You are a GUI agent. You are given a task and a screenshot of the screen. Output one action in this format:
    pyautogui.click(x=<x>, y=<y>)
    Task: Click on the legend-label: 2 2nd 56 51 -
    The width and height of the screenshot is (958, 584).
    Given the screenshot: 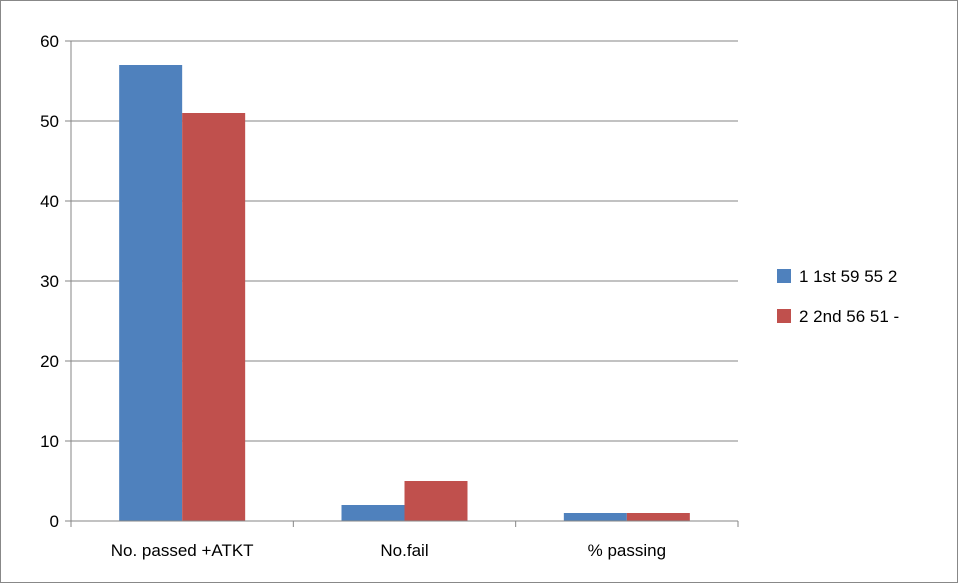 What is the action you would take?
    pyautogui.click(x=849, y=316)
    